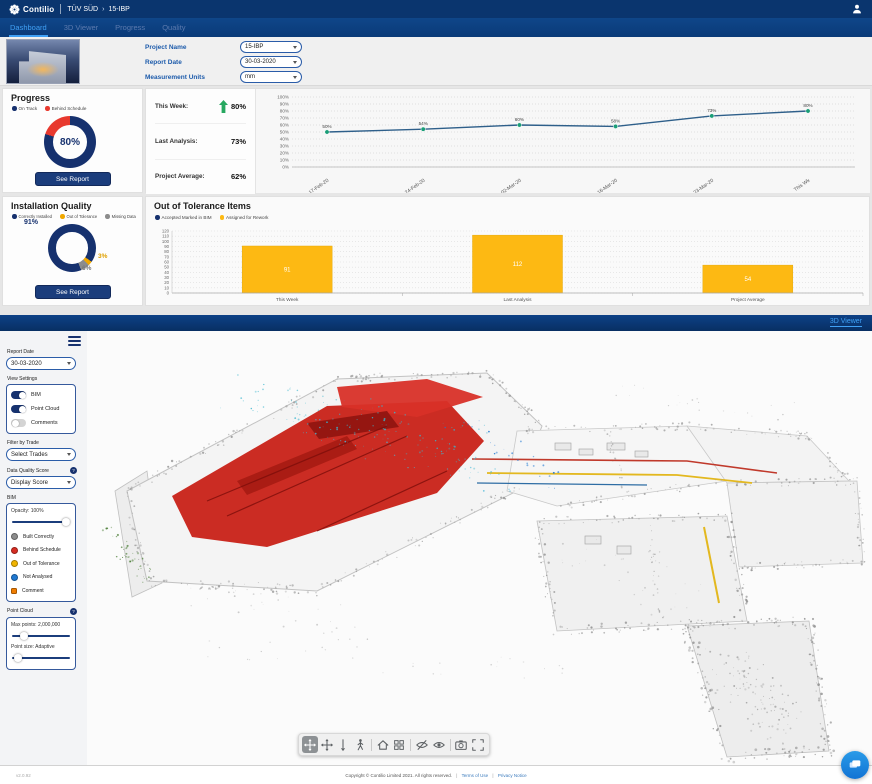  What do you see at coordinates (74, 341) in the screenshot?
I see `hamburger-icon` at bounding box center [74, 341].